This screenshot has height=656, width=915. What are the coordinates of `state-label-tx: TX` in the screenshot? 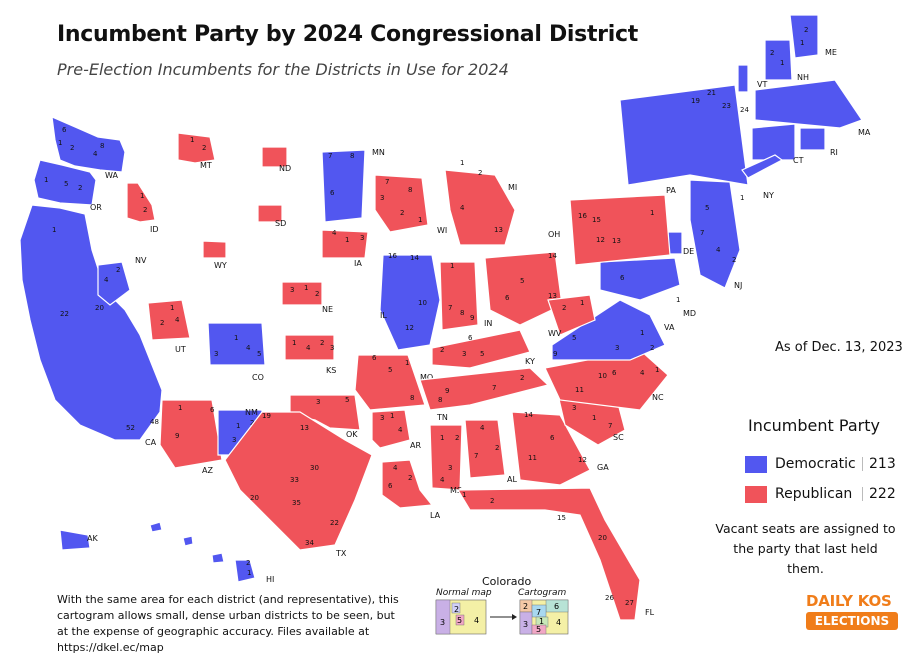 It's located at (341, 553).